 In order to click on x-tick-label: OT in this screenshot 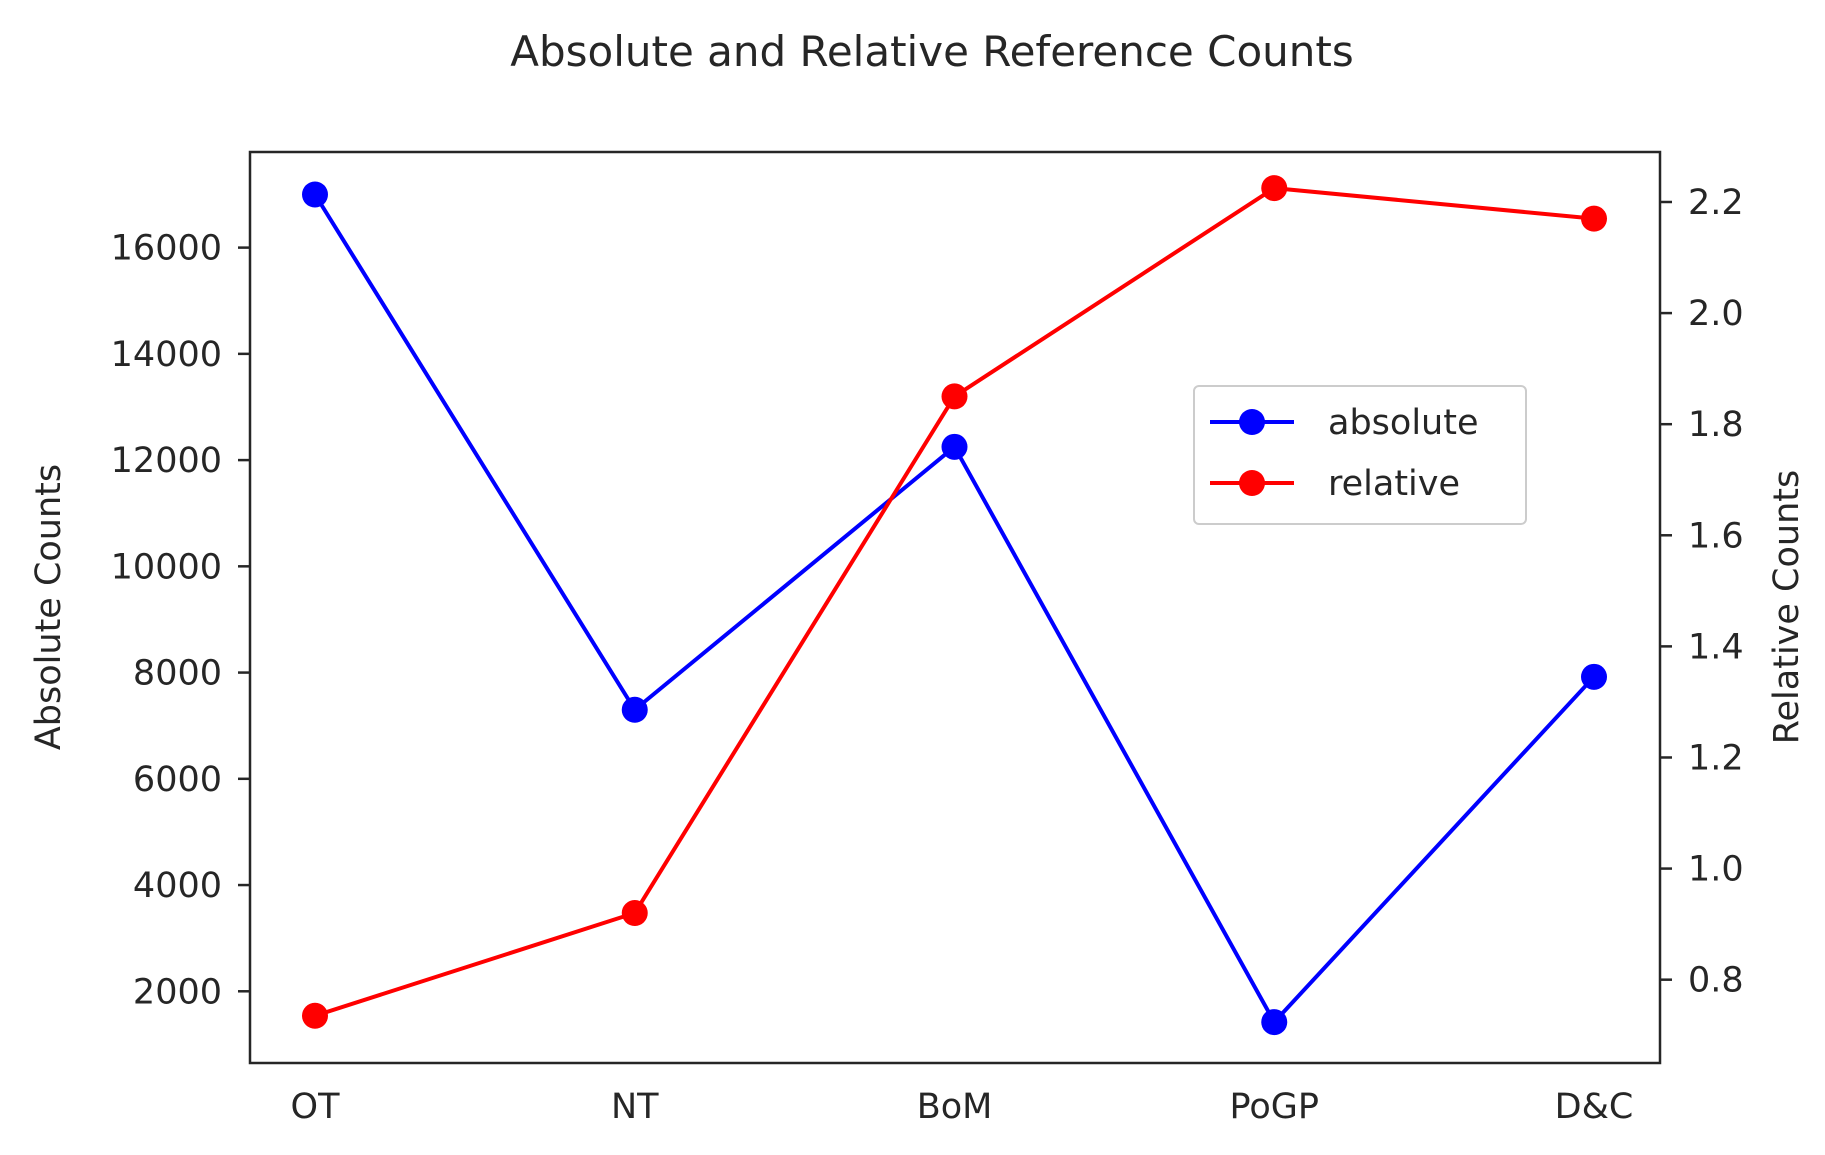, I will do `click(316, 1107)`.